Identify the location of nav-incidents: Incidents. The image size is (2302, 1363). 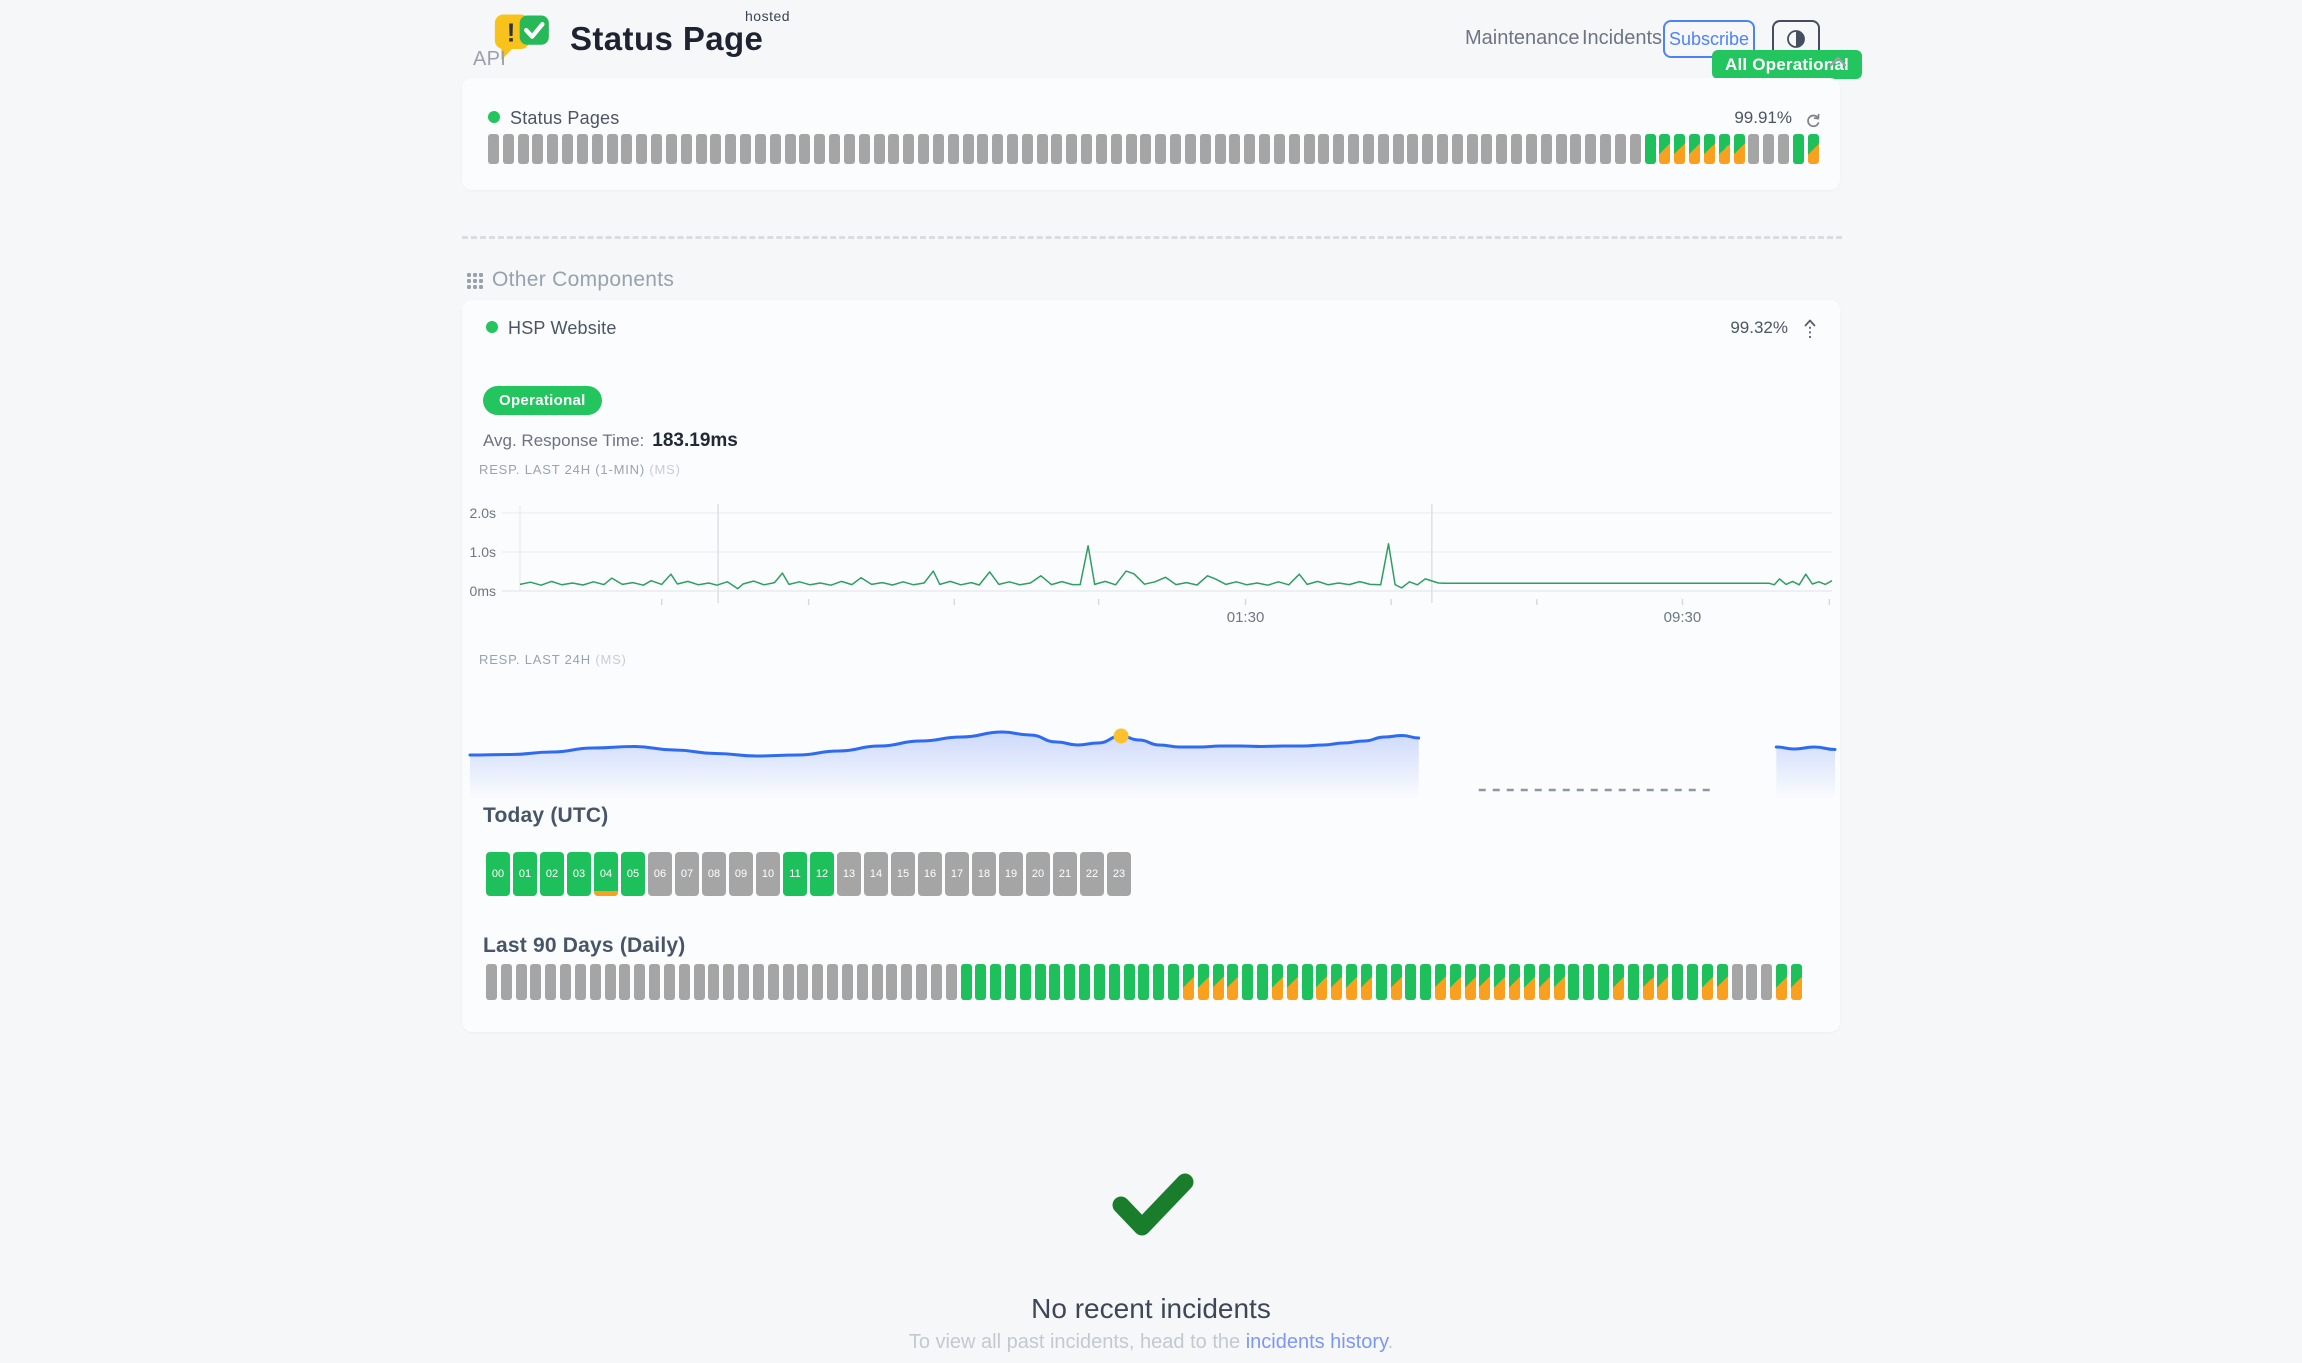
(1622, 38).